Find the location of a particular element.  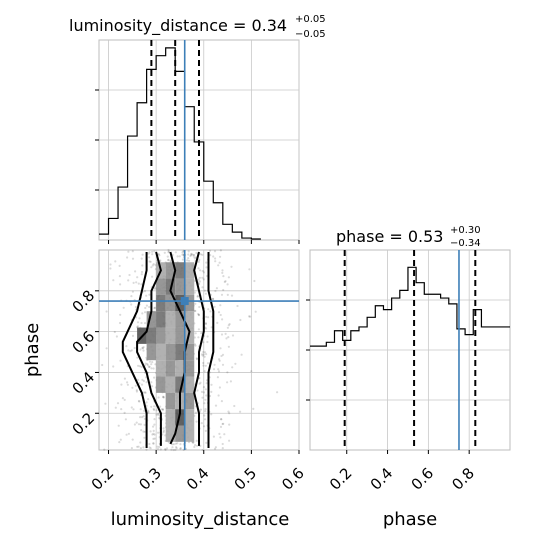

joint-xtick-label-3: 0.5 is located at coordinates (246, 479).